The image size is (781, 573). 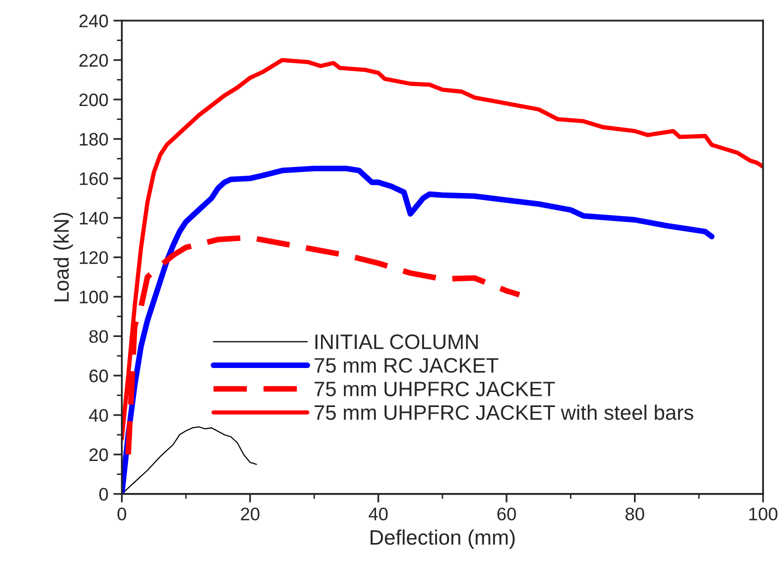 I want to click on legend-label: INITIAL COLUMN, so click(x=396, y=342).